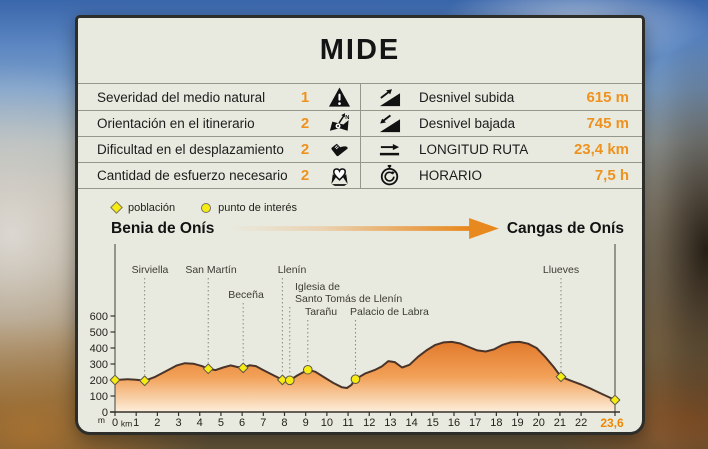  I want to click on rating-row-severity: Severidad del medio natural 1, so click(219, 97).